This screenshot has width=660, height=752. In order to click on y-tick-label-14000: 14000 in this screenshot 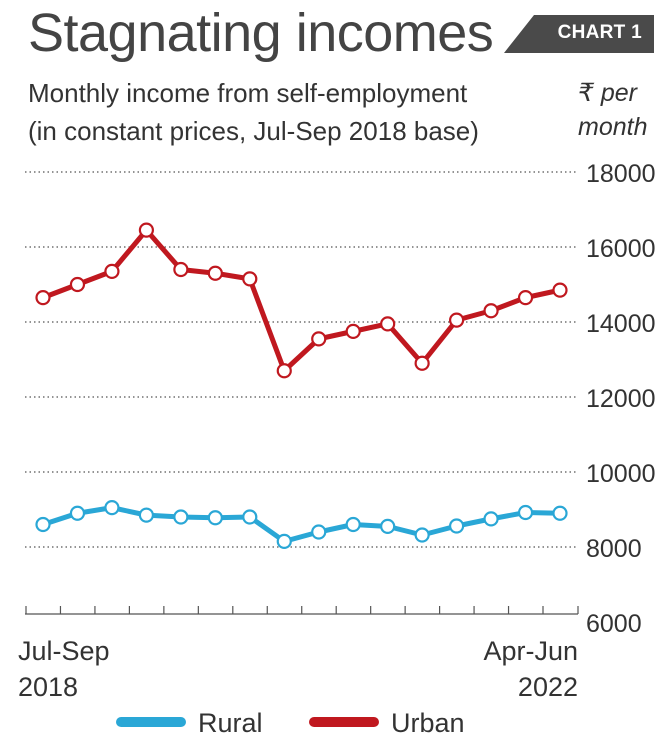, I will do `click(621, 324)`.